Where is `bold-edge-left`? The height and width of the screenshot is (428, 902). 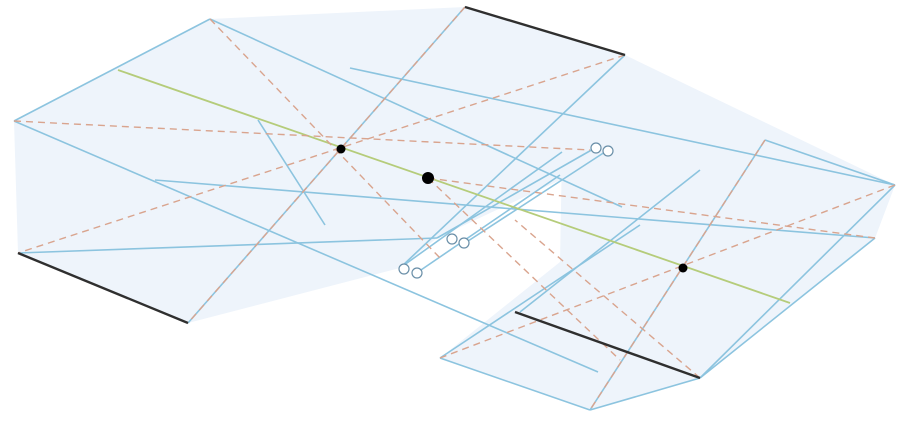
bold-edge-left is located at coordinates (103, 288).